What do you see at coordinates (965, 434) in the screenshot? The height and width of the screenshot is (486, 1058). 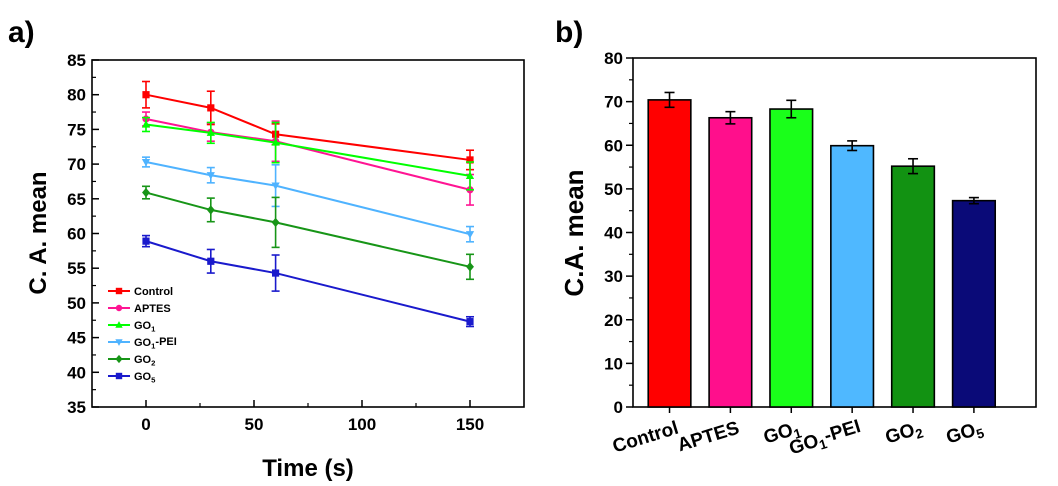 I see `category-label: GO5` at bounding box center [965, 434].